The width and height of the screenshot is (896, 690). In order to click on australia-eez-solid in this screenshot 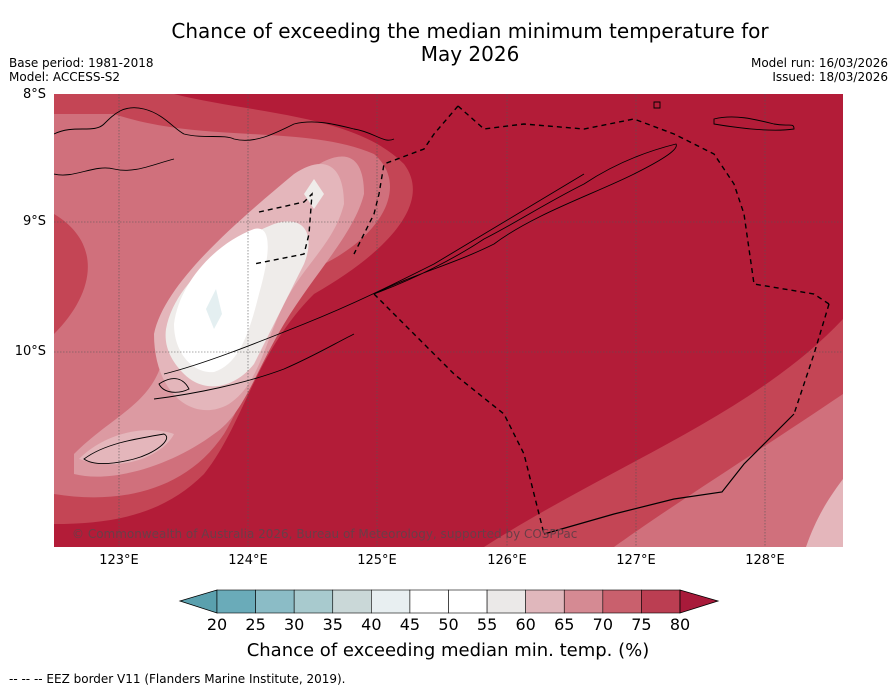, I will do `click(669, 474)`.